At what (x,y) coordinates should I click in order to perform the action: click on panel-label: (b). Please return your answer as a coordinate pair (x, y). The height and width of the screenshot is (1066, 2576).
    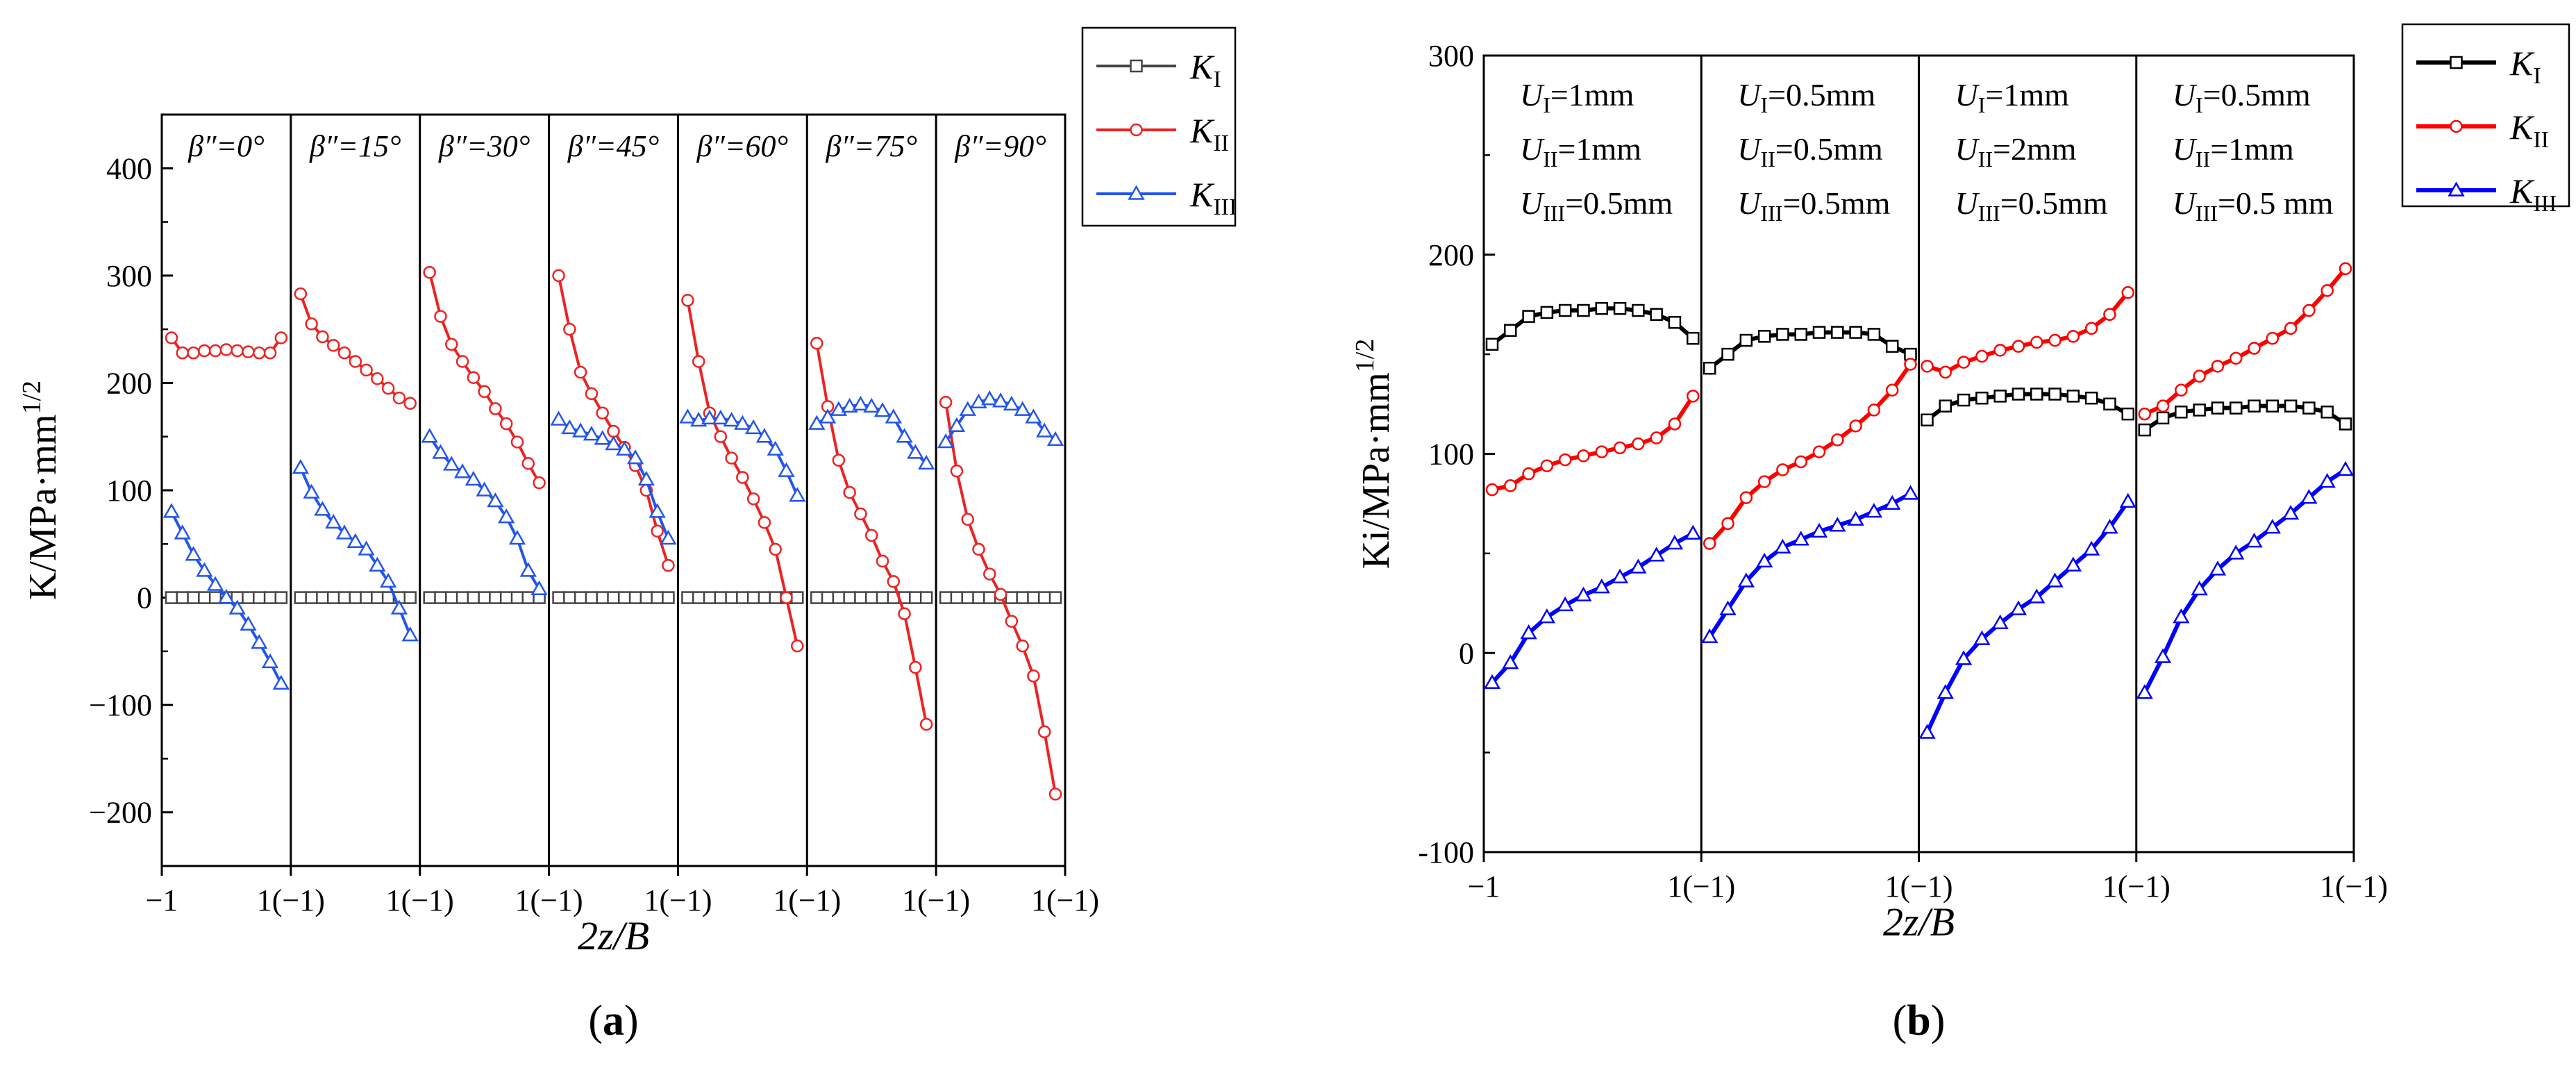
    Looking at the image, I should click on (1919, 1020).